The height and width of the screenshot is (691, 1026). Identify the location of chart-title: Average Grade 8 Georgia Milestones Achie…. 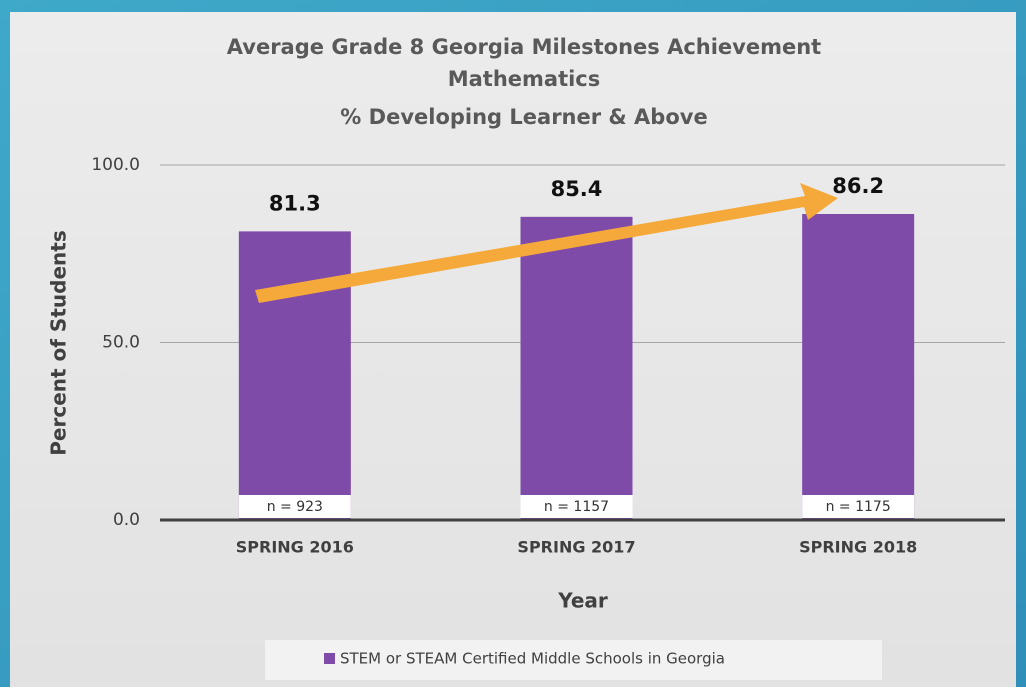
(524, 47).